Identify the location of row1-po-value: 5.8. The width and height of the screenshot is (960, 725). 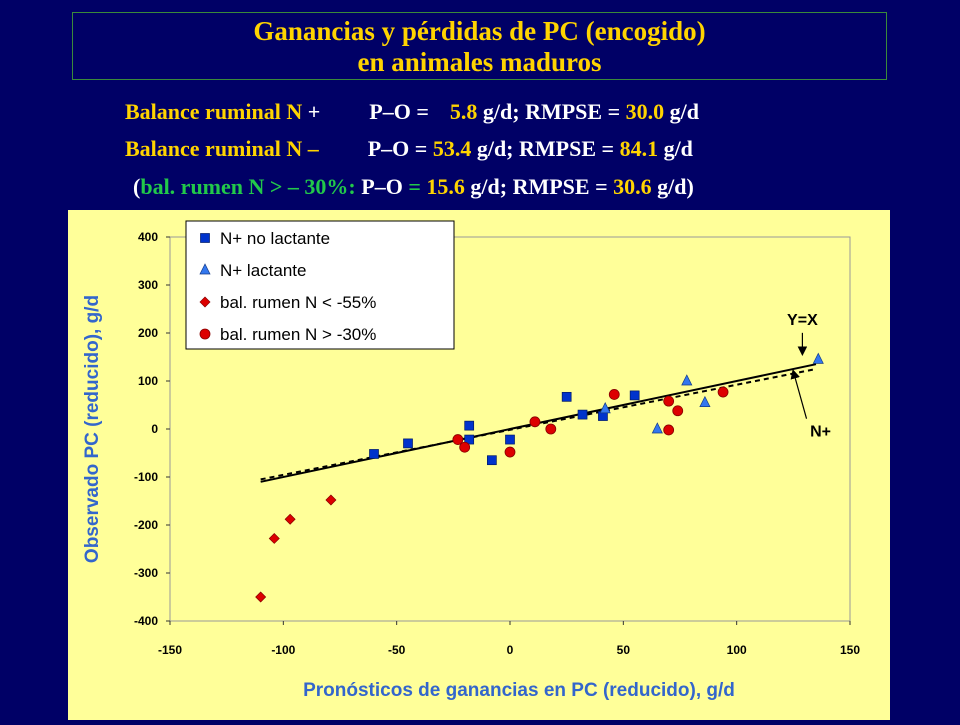
(463, 111).